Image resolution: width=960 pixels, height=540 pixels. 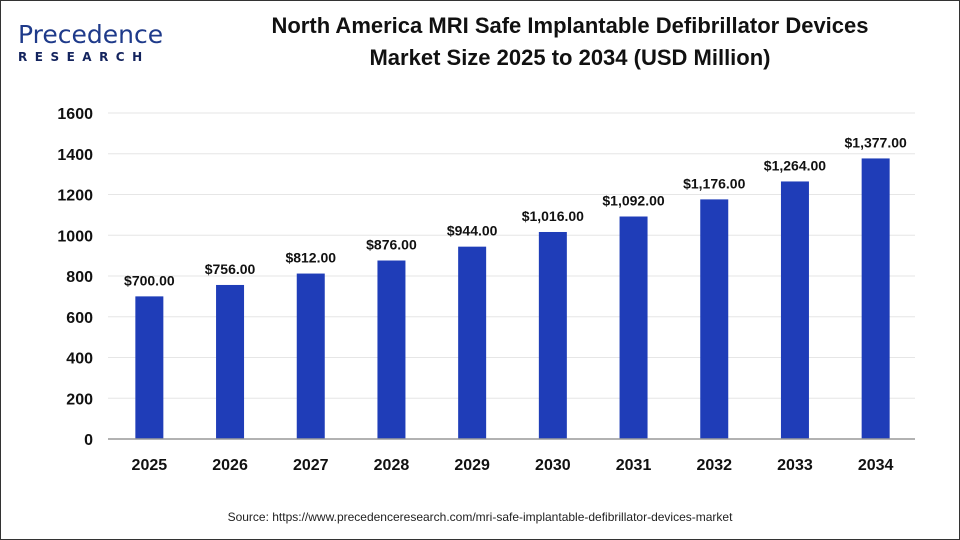 What do you see at coordinates (230, 465) in the screenshot?
I see `x-tick-label: 2026` at bounding box center [230, 465].